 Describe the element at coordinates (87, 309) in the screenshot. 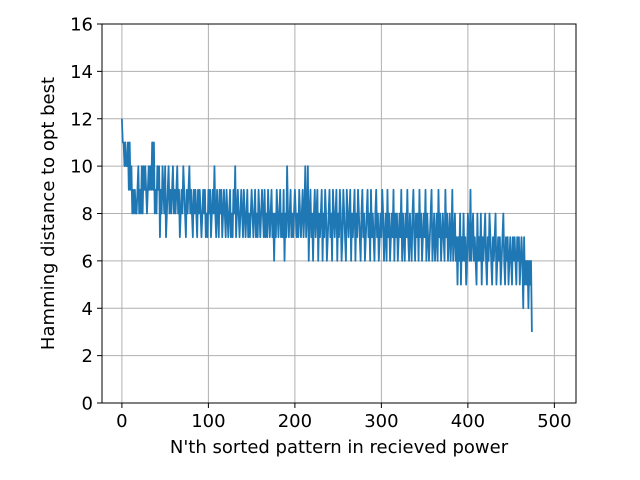

I see `y-tick-label: 4` at that location.